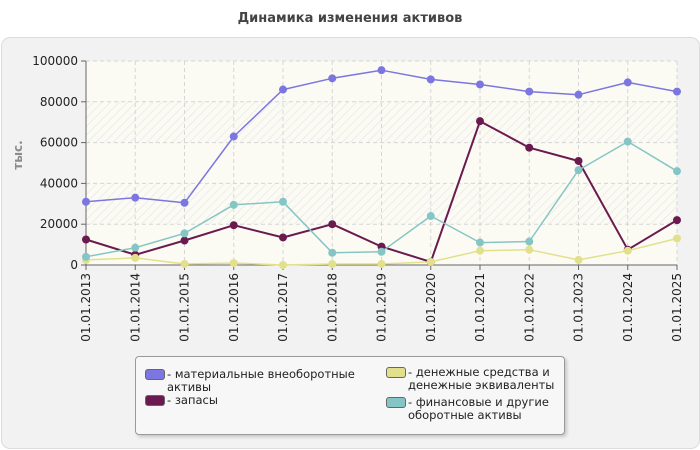  Describe the element at coordinates (396, 372) in the screenshot. I see `legend-swatch-cash` at that location.